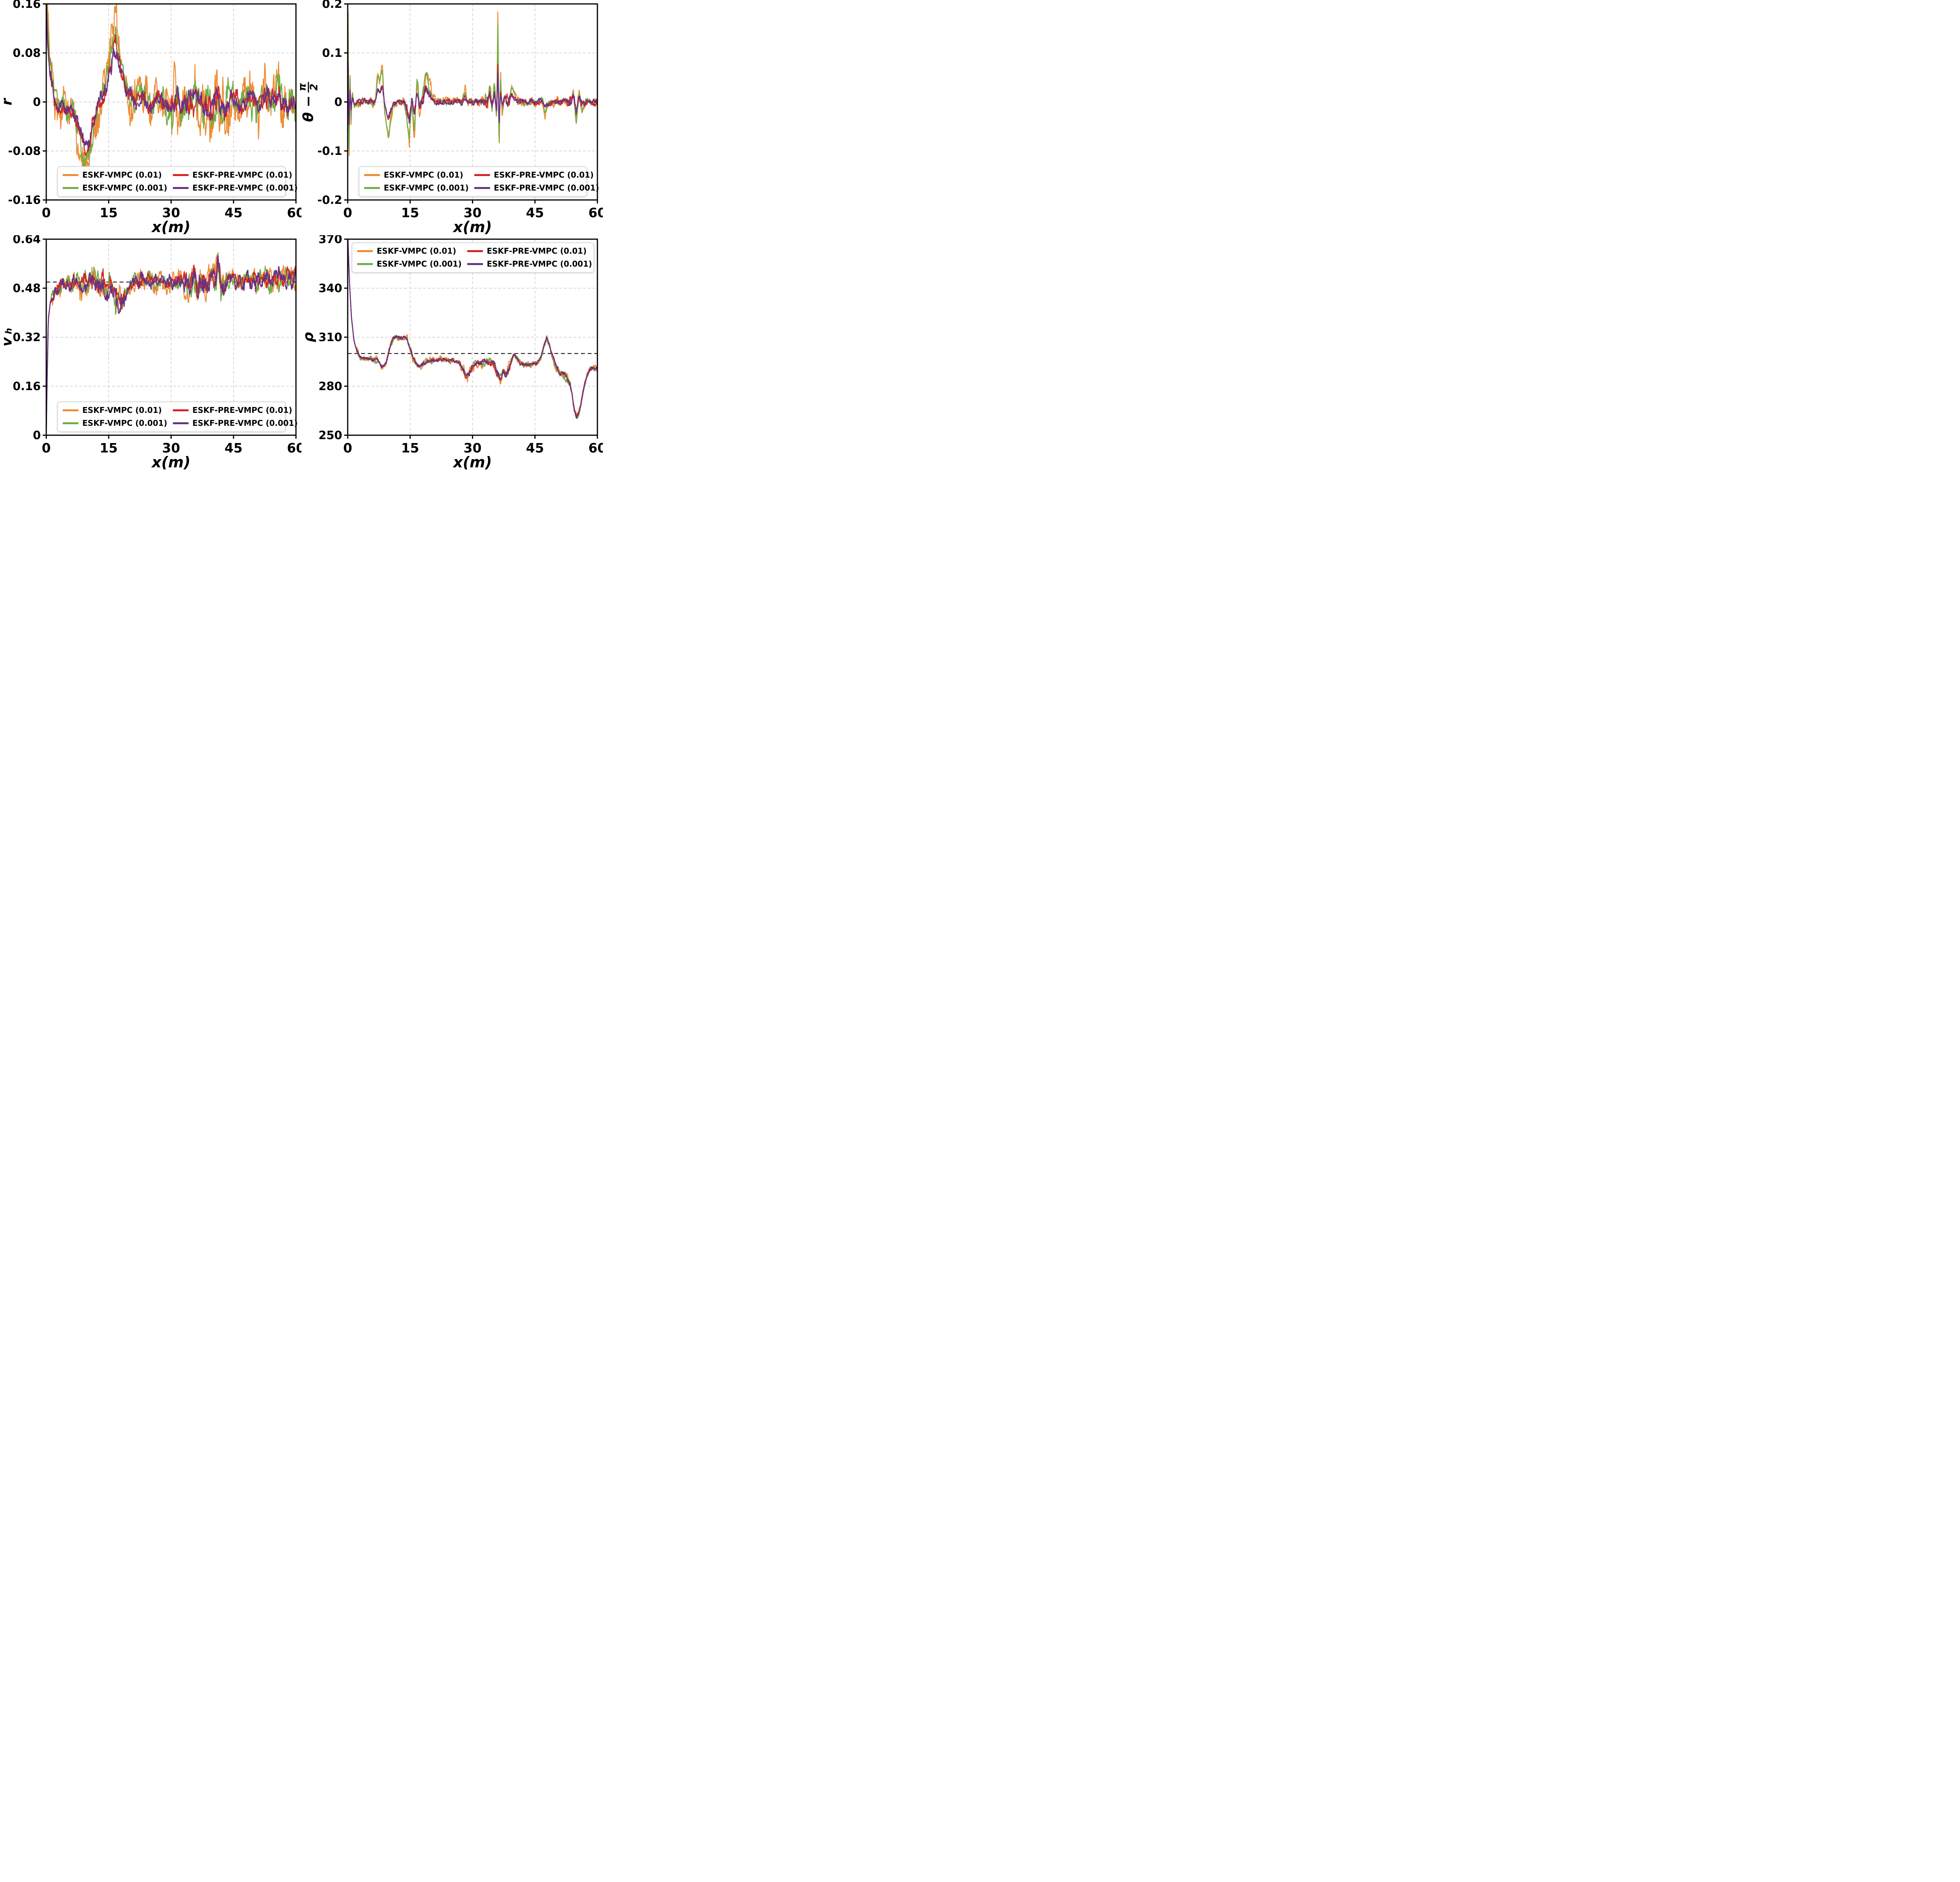 This screenshot has width=1960, height=1882. What do you see at coordinates (330, 288) in the screenshot?
I see `y-tick-label: 340` at bounding box center [330, 288].